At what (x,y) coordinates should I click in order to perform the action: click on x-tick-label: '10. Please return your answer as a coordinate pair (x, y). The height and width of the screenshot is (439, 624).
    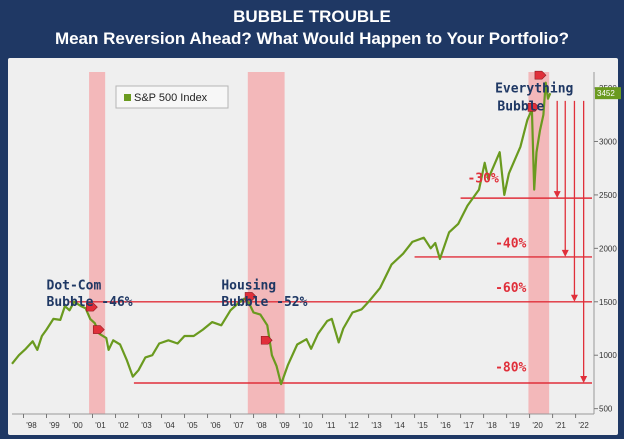
    Looking at the image, I should click on (307, 425).